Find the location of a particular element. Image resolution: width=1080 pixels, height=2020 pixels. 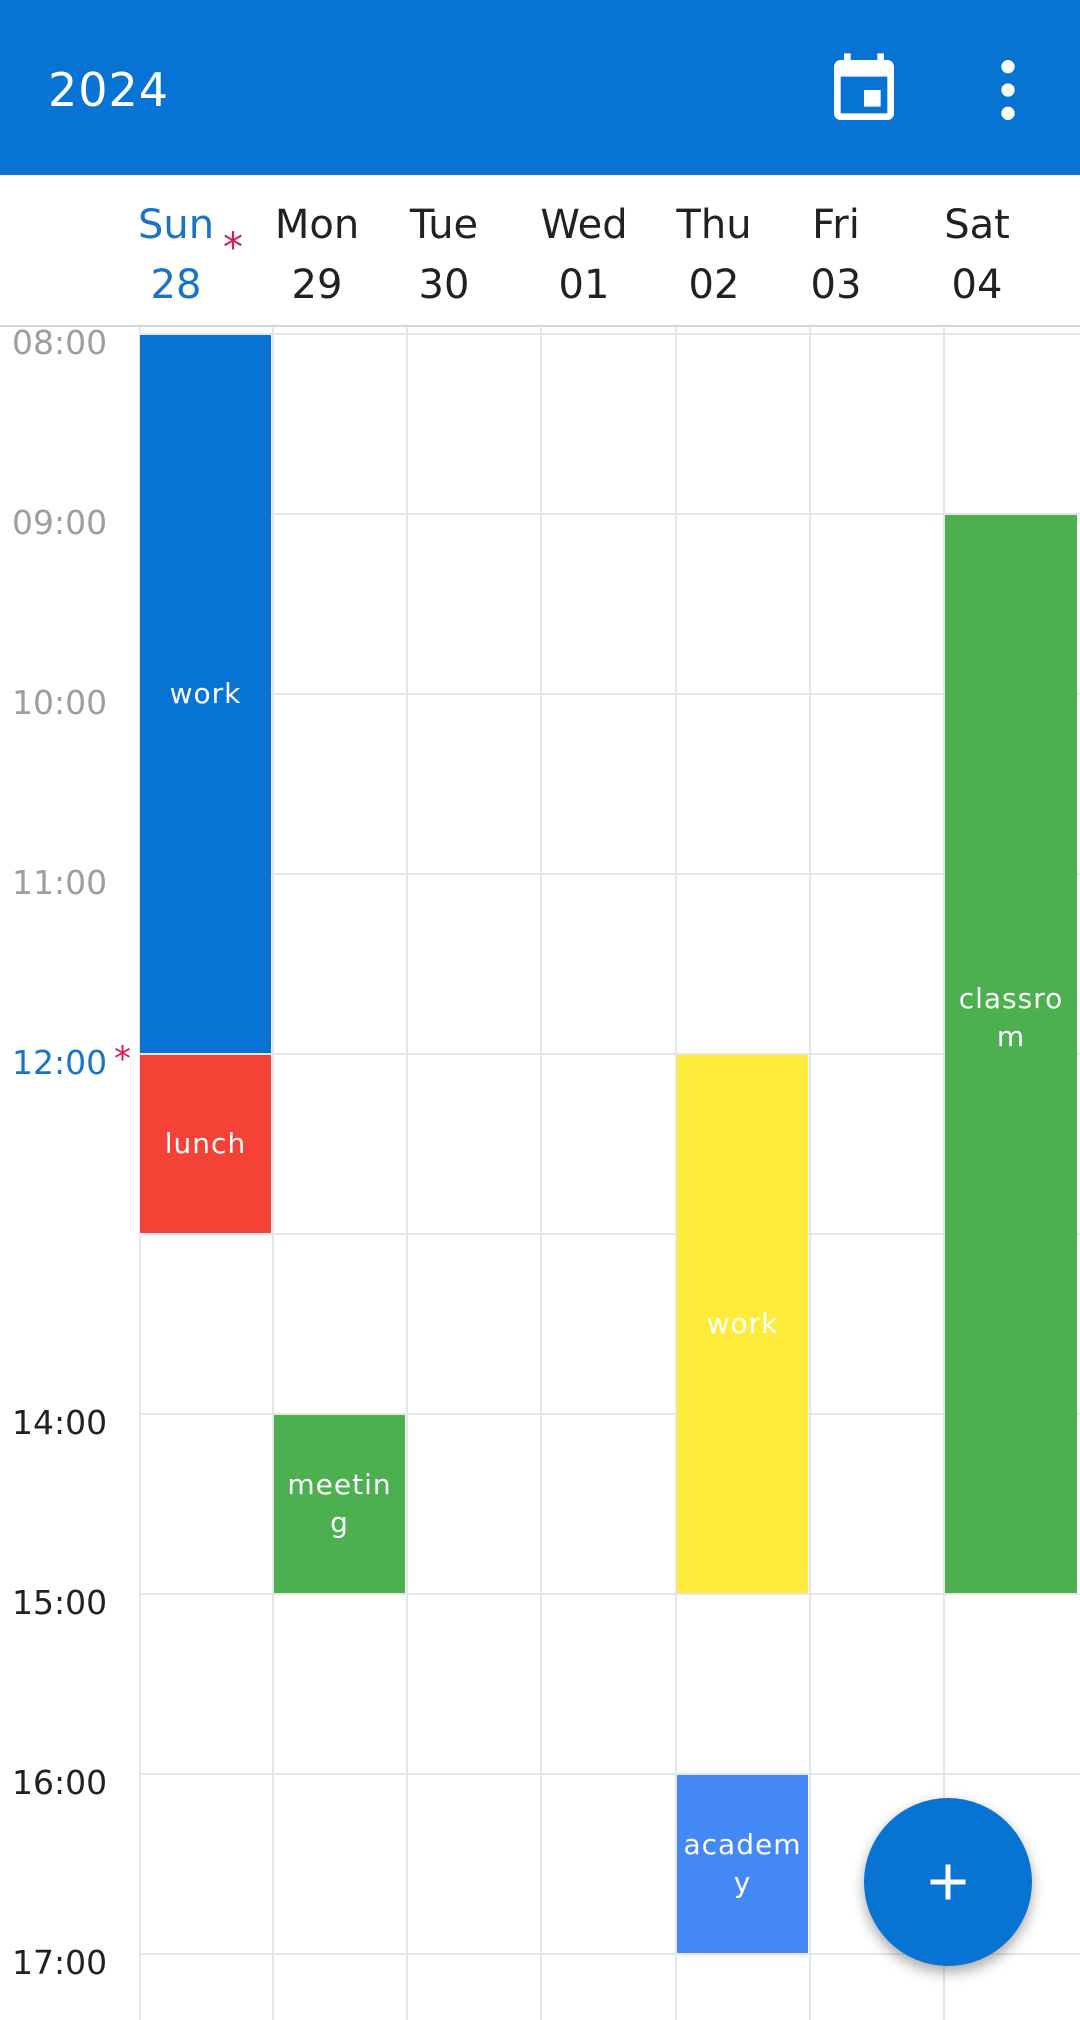

day-header-wed: Wed 01 is located at coordinates (584, 255).